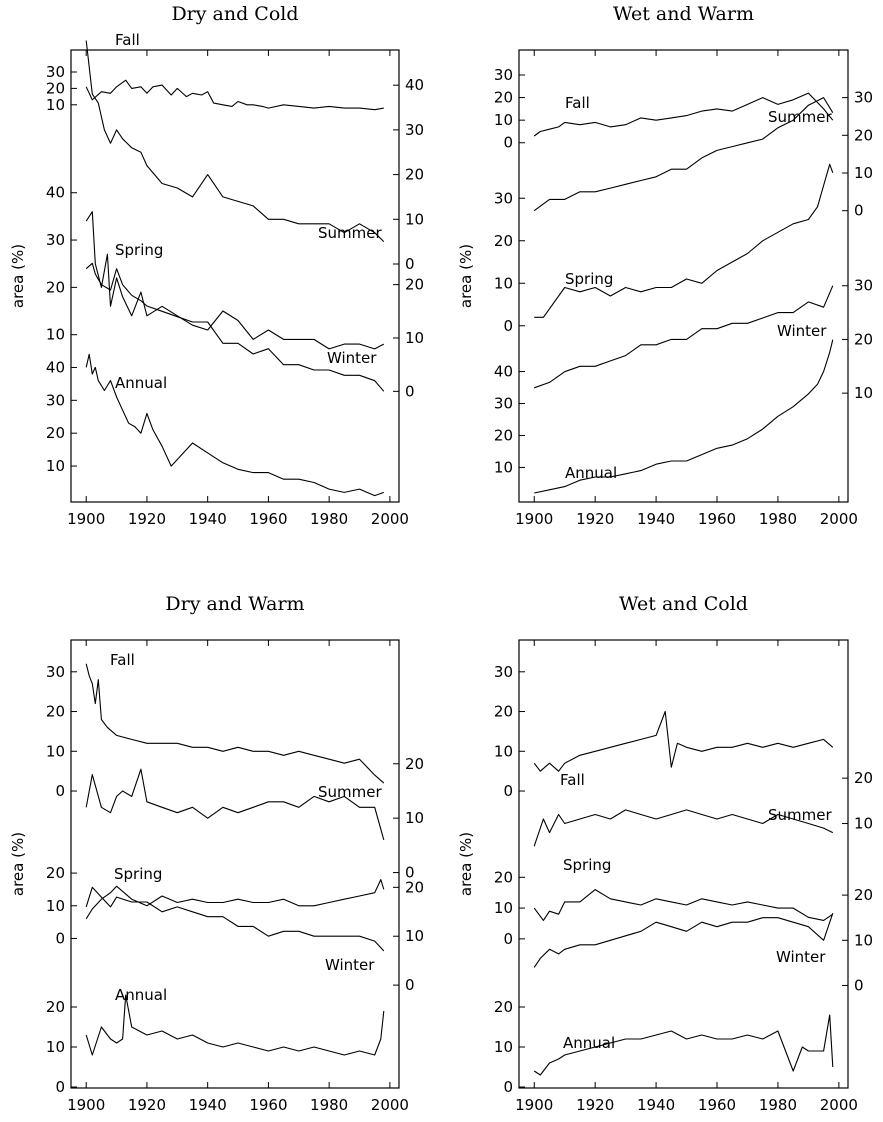 The image size is (883, 1122). Describe the element at coordinates (234, 14) in the screenshot. I see `panel-title: Dry and Cold` at that location.